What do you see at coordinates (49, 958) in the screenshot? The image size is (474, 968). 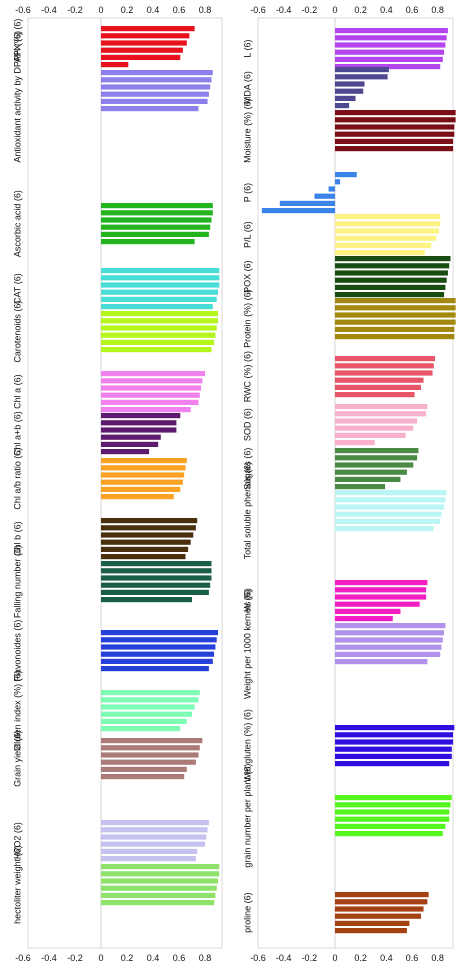 I see `x-tick-bottom-1: -0.4` at bounding box center [49, 958].